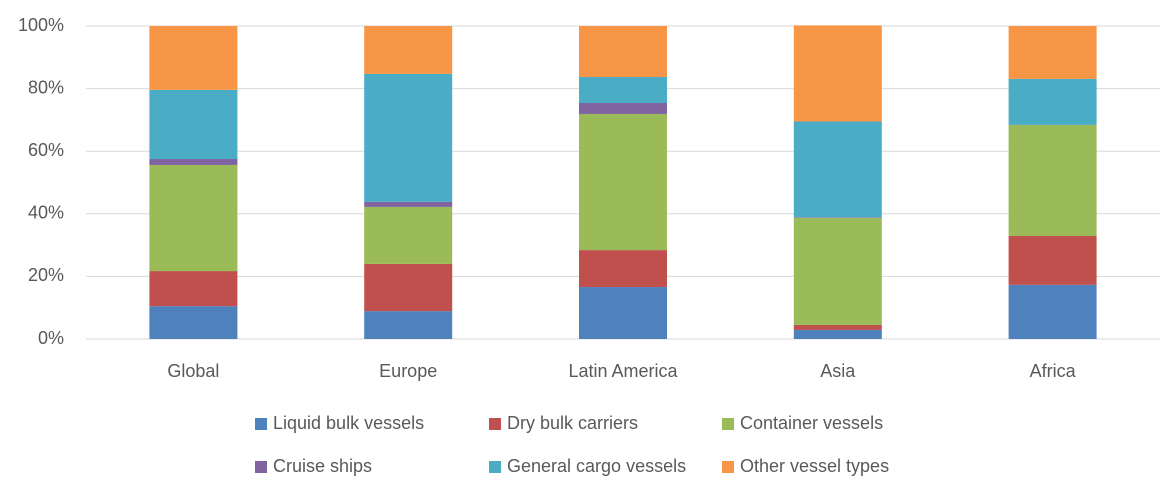 The width and height of the screenshot is (1169, 477). I want to click on y-tick-label: 40%, so click(46, 213).